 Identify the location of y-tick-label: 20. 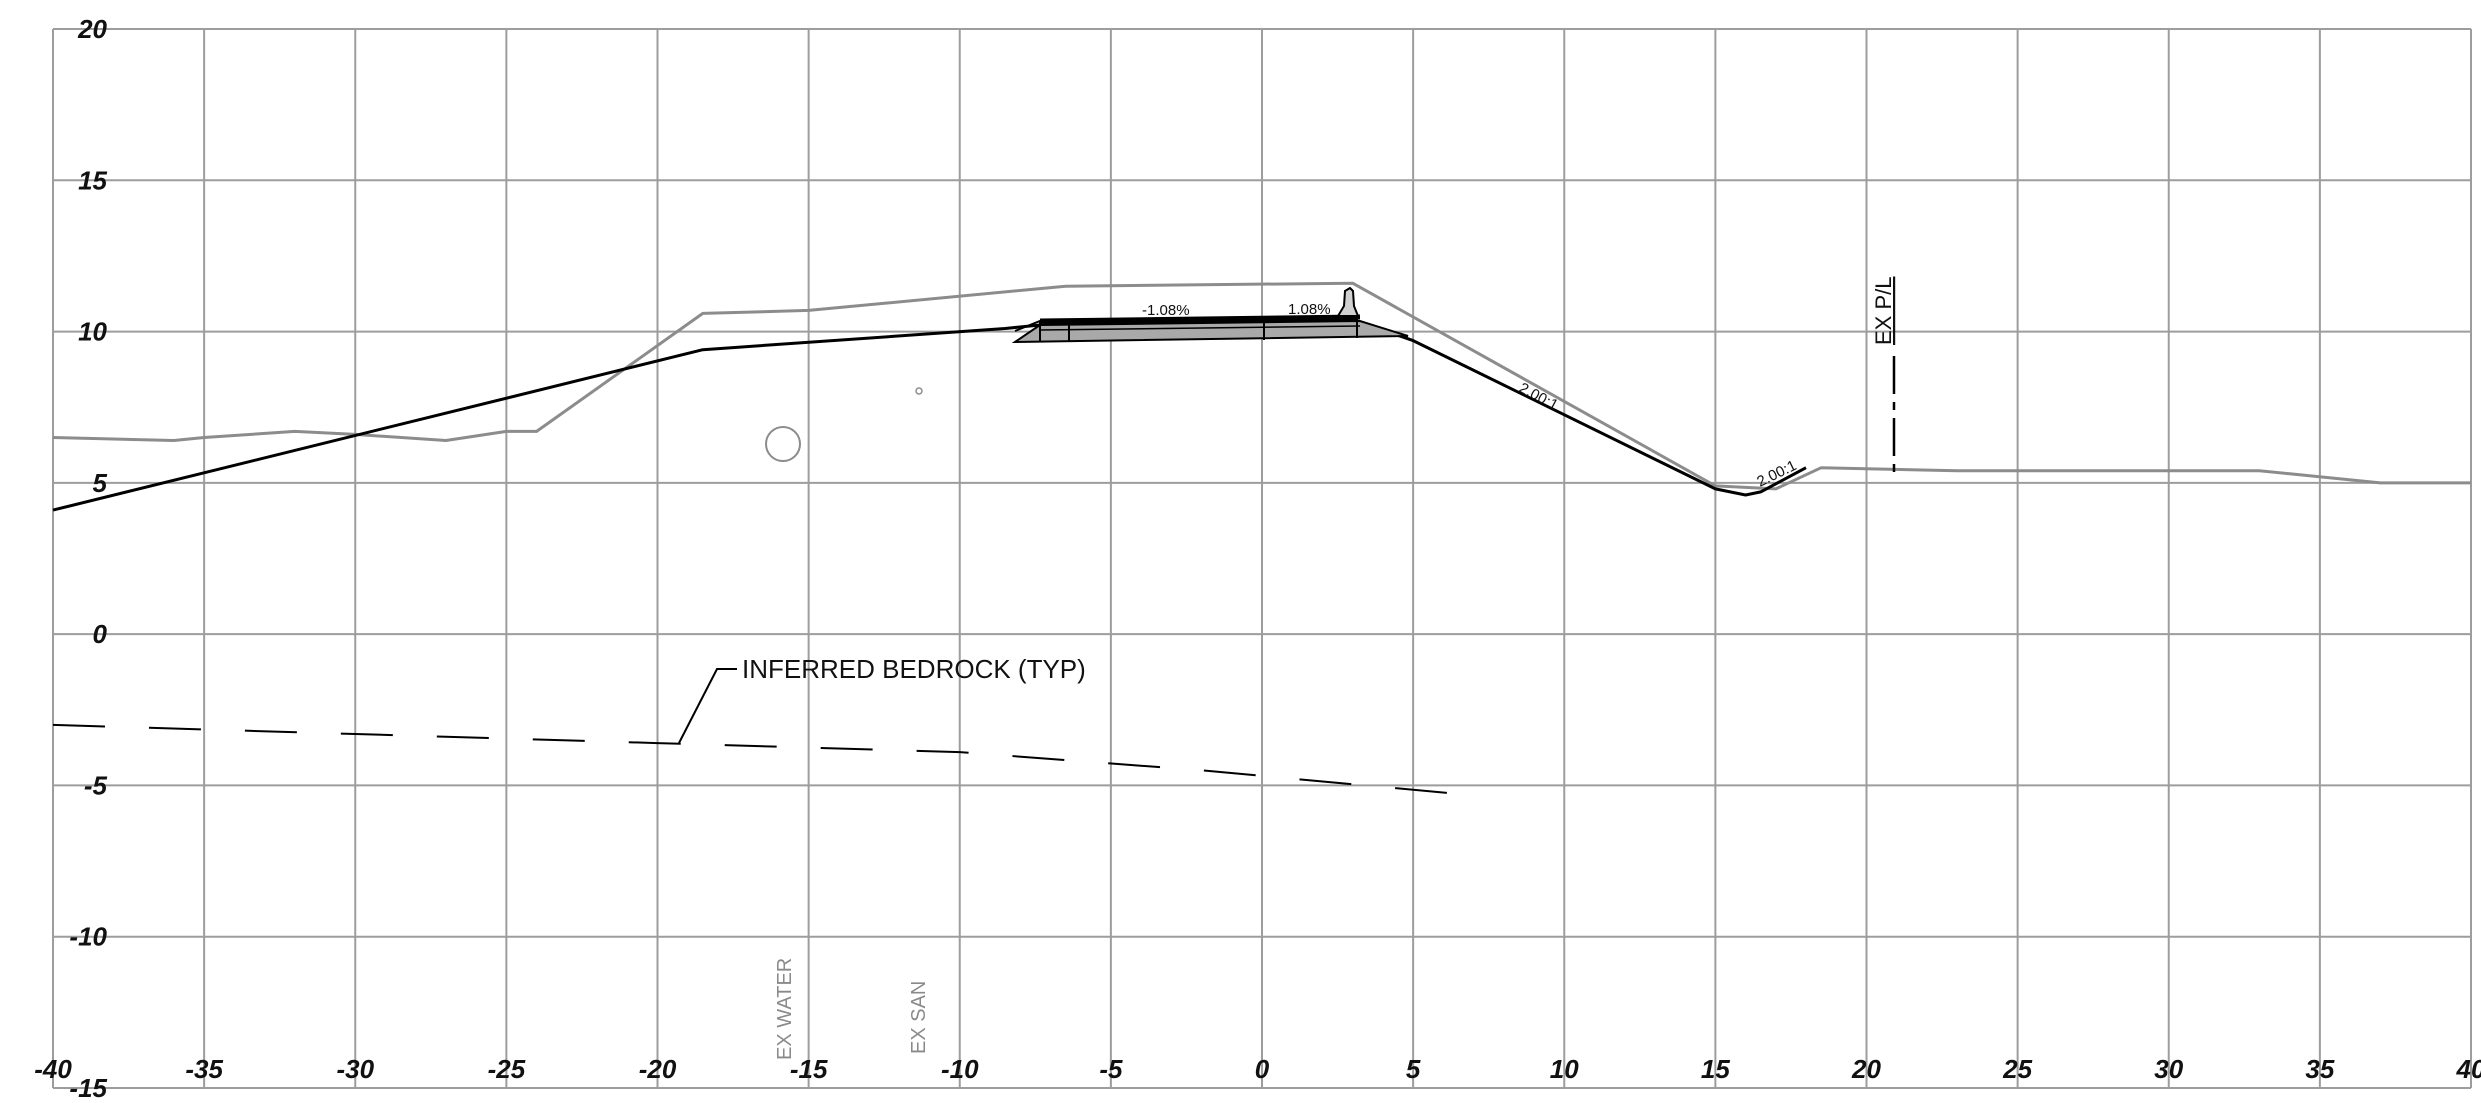
(92, 29).